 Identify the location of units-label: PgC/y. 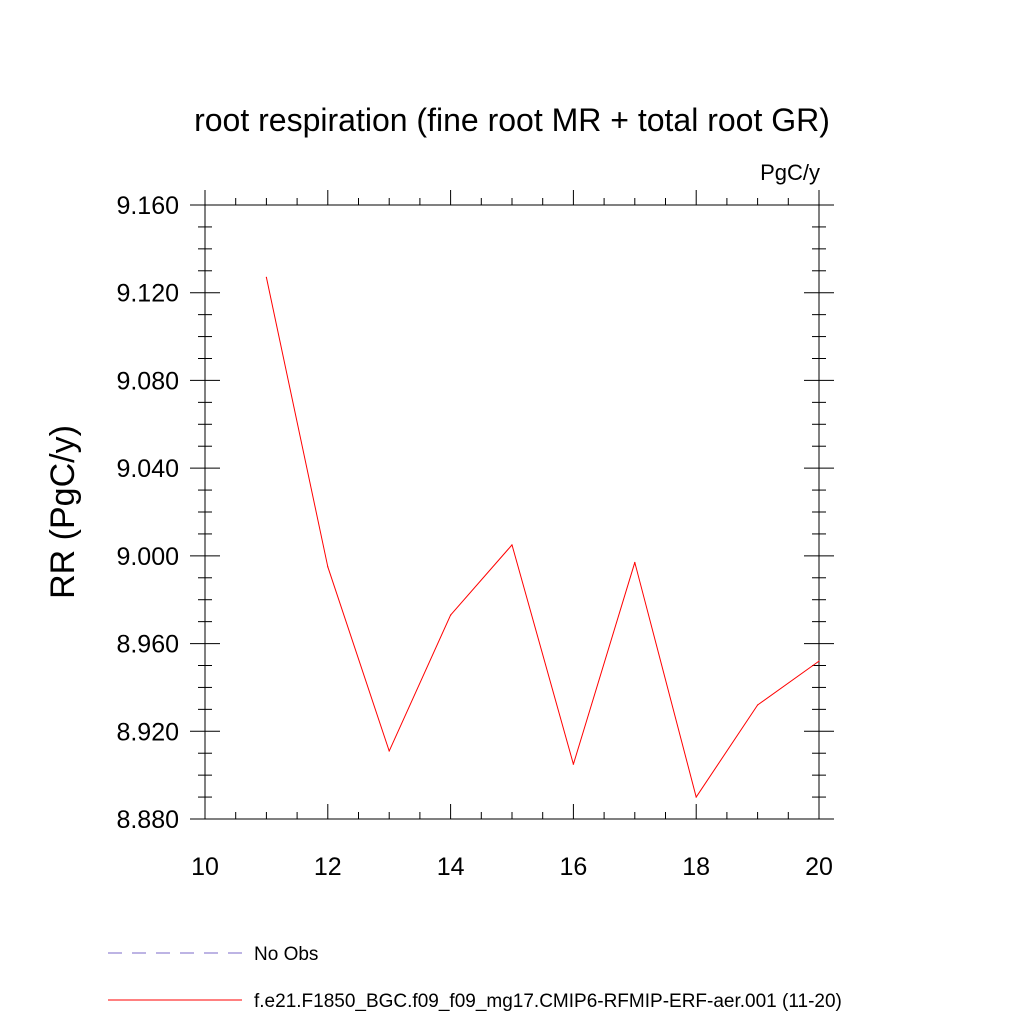
(790, 172).